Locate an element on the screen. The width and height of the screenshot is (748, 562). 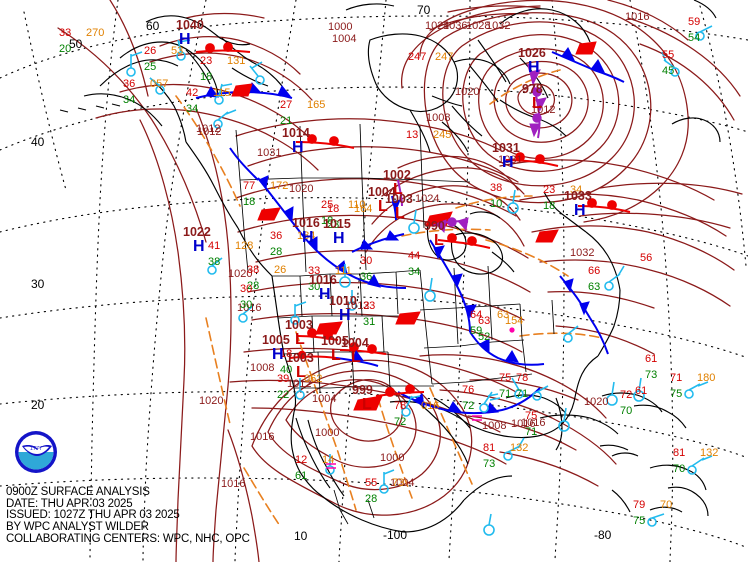
isobar-label: 1024 is located at coordinates (437, 26).